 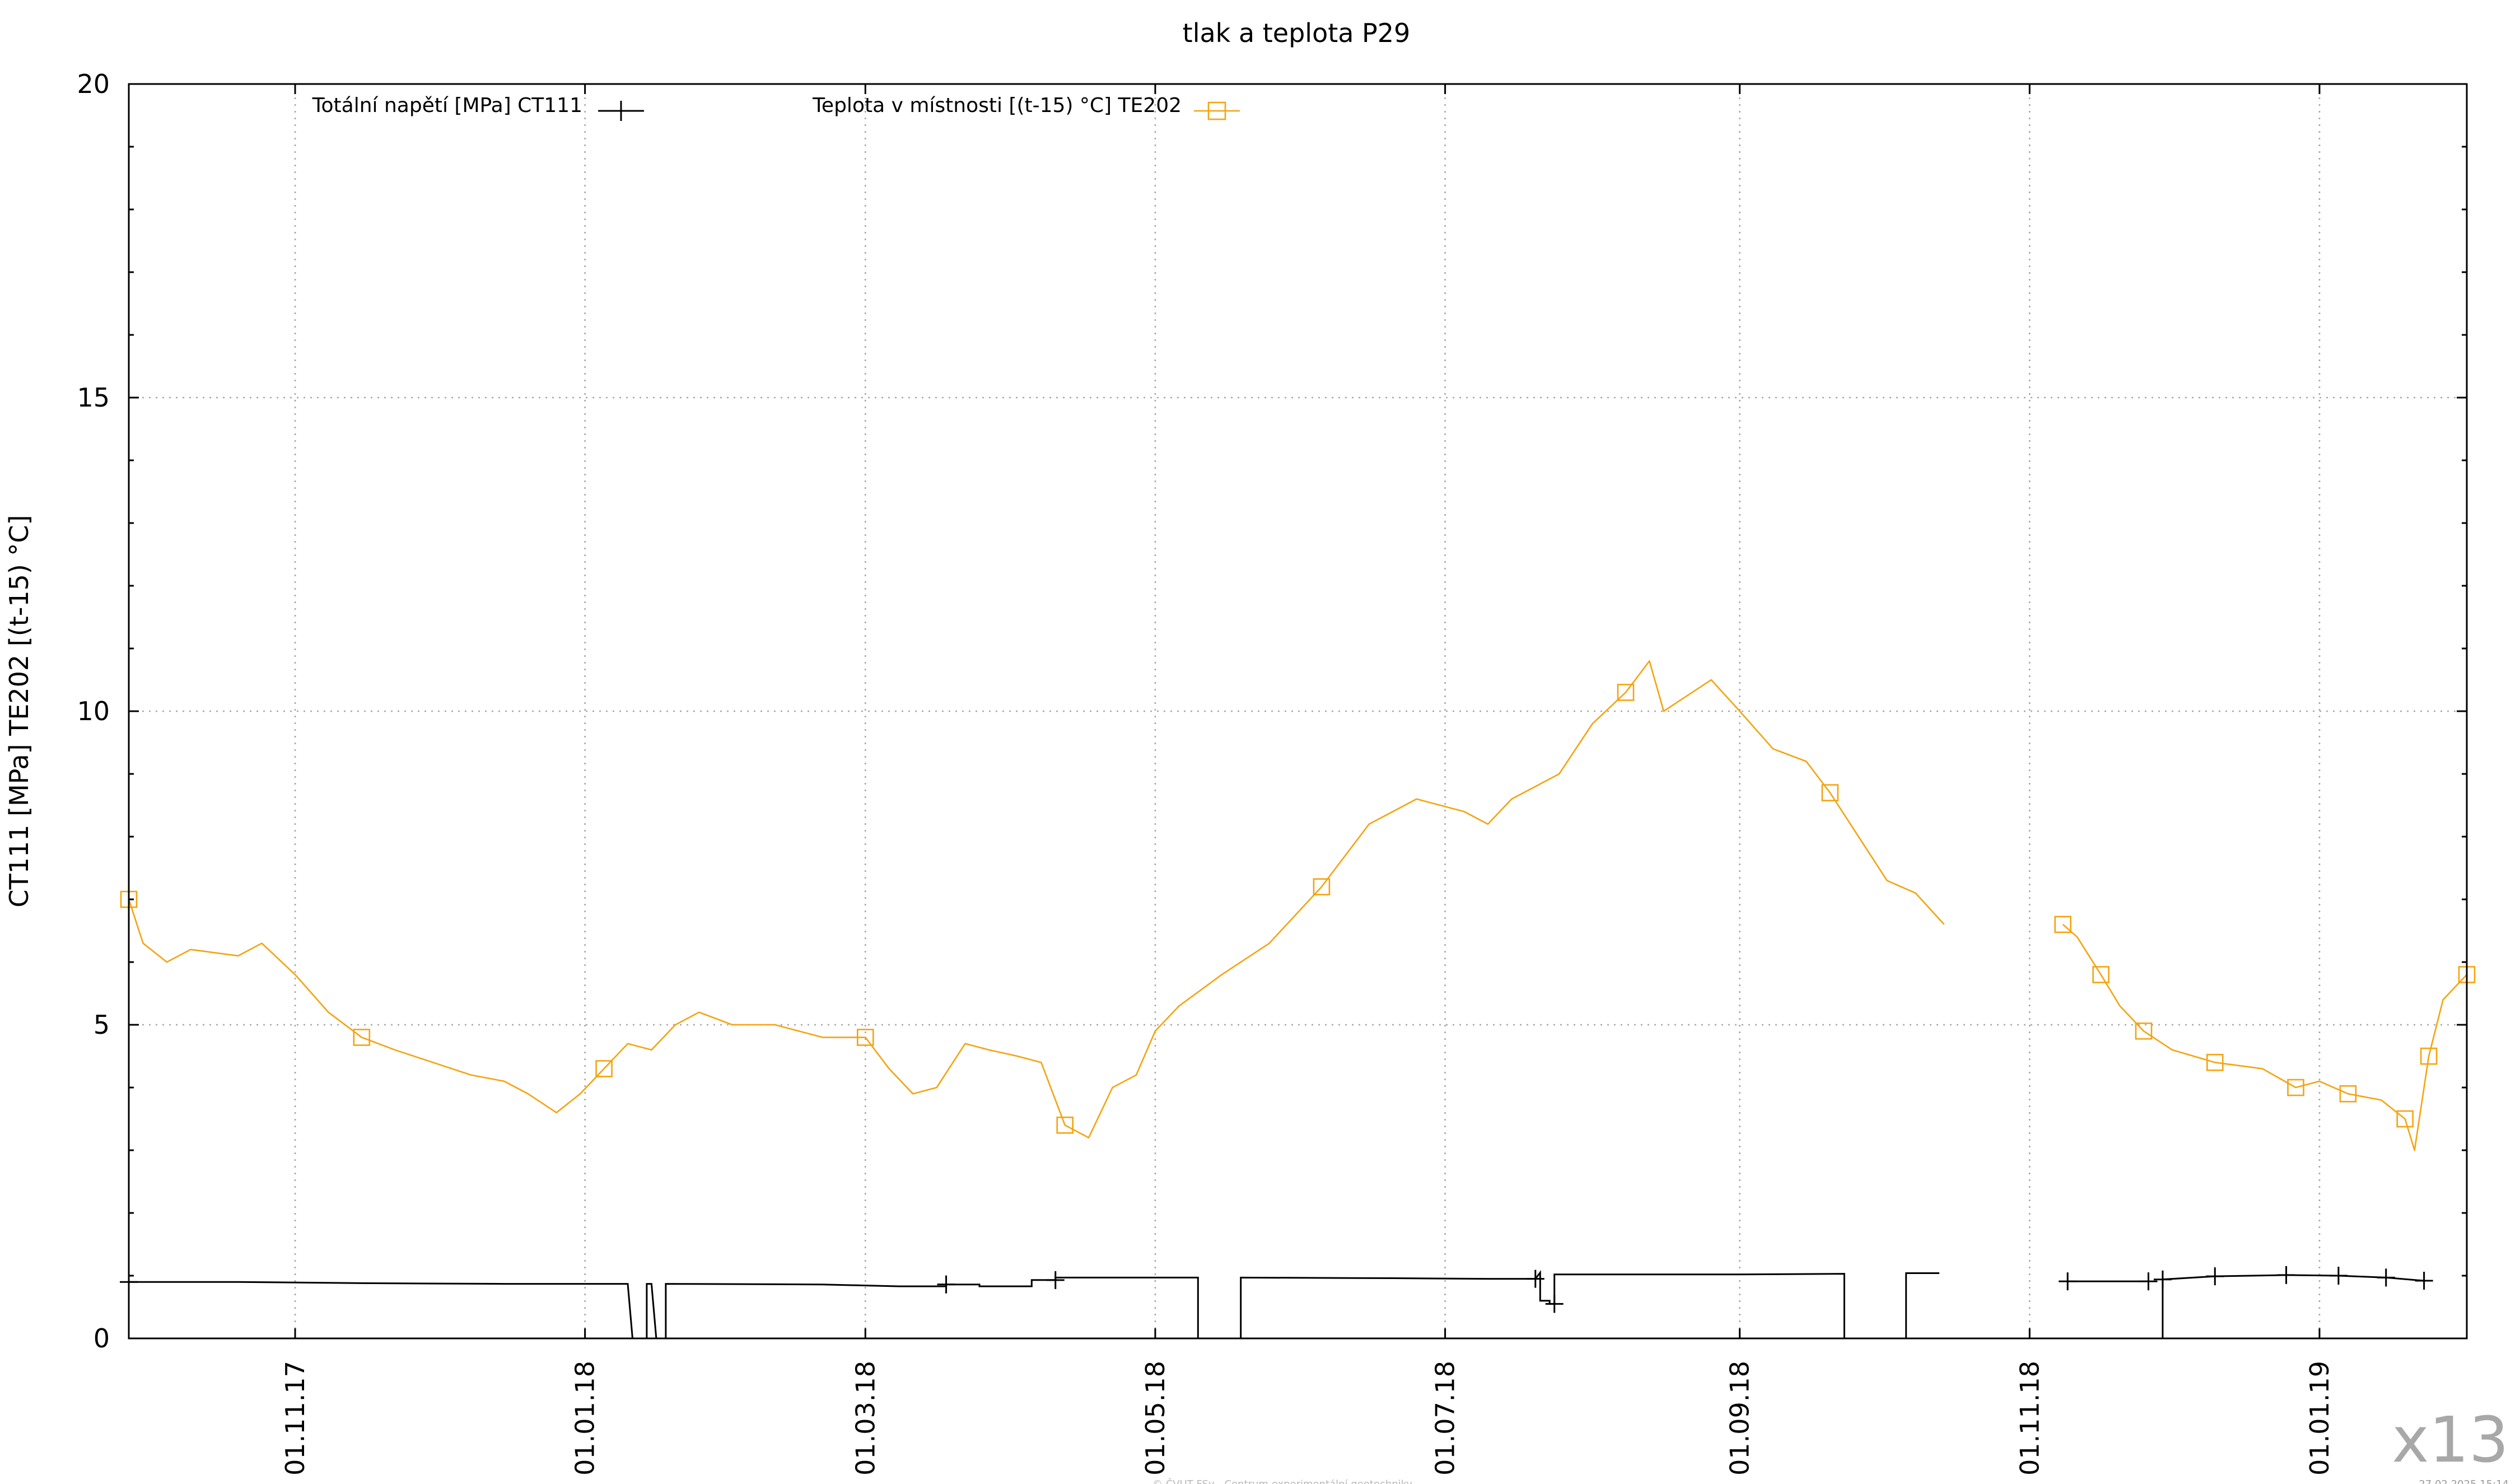 I want to click on badge-text: x13, so click(x=2451, y=1441).